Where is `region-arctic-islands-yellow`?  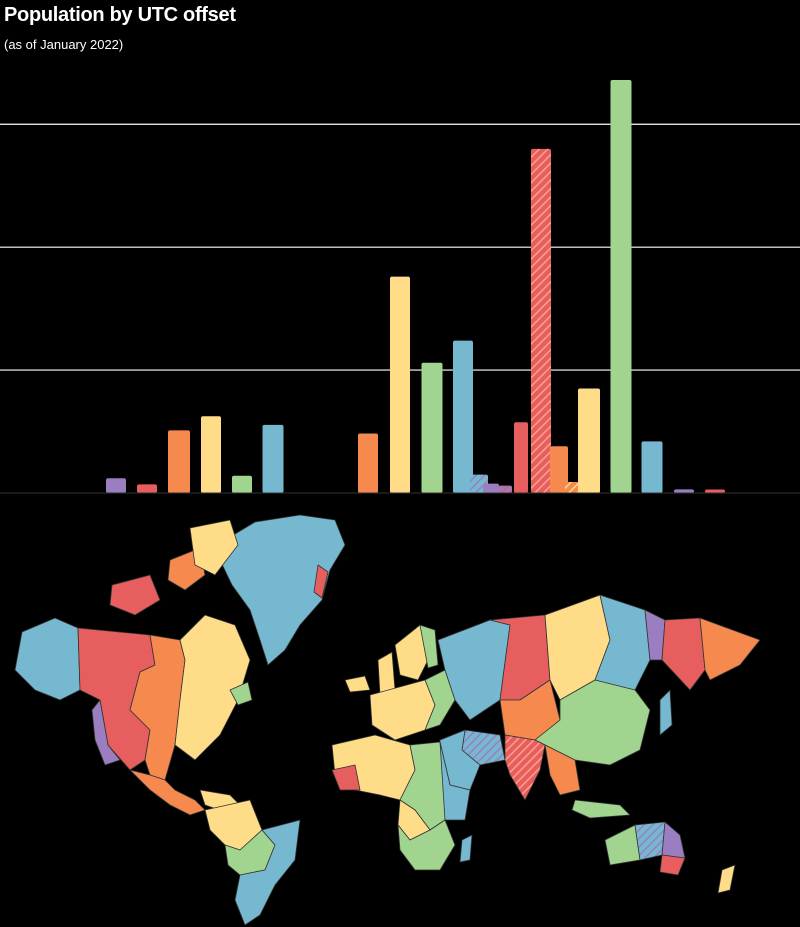
region-arctic-islands-yellow is located at coordinates (214, 547).